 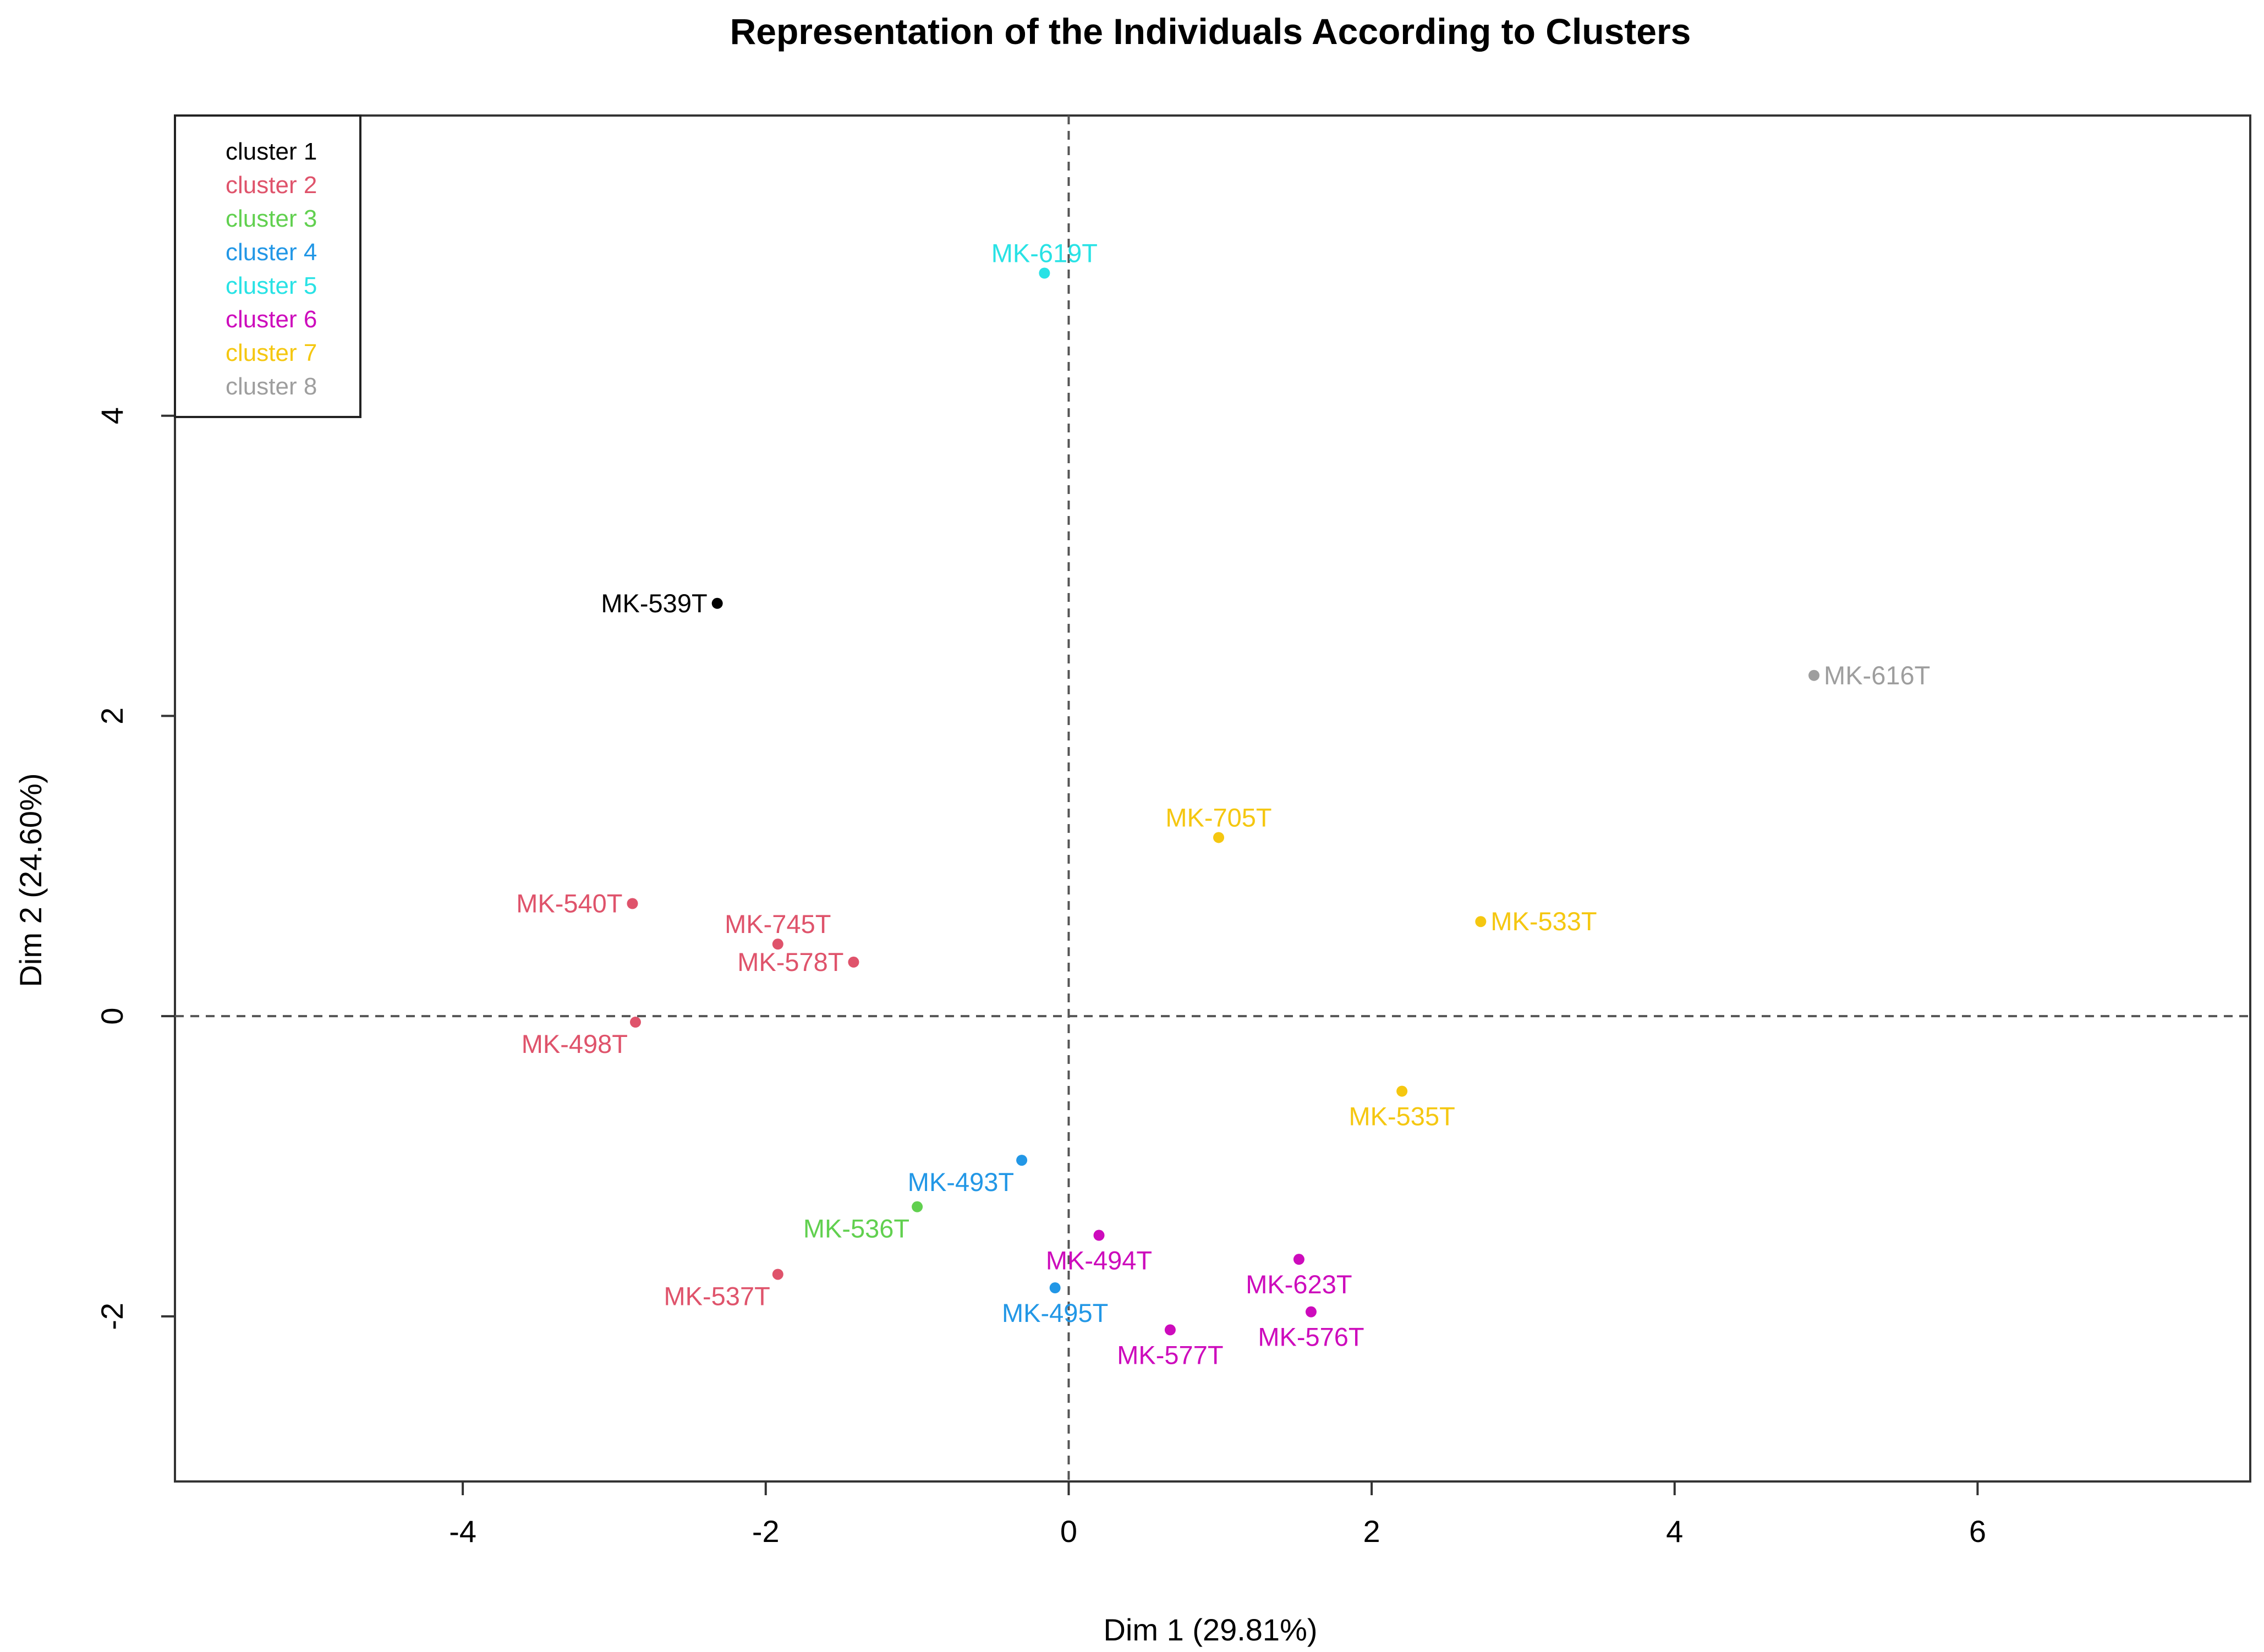 I want to click on point-label: MK-540T, so click(x=569, y=903).